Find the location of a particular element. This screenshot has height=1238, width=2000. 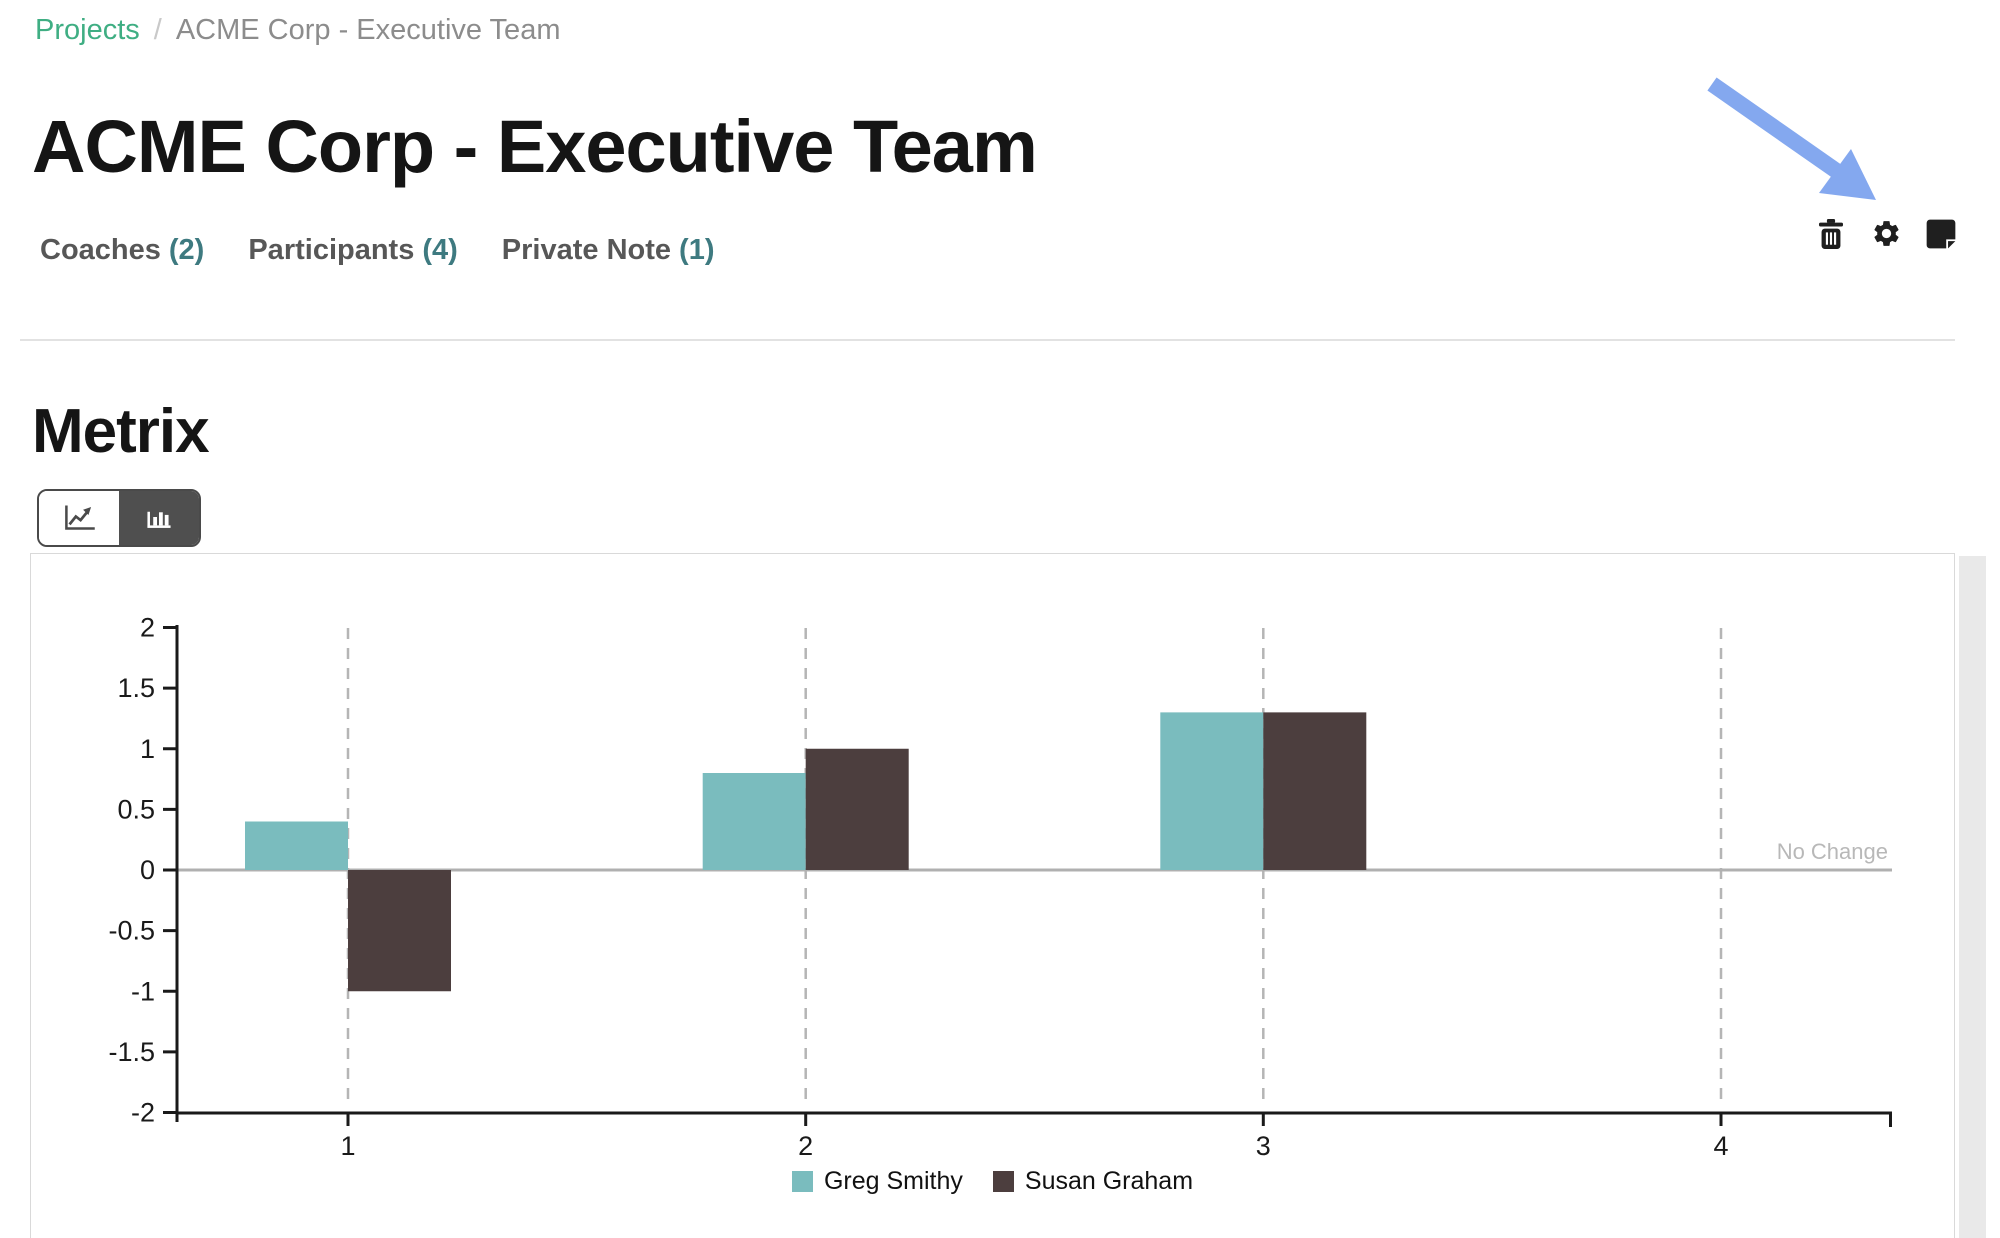

legend-item: Greg Smithy is located at coordinates (877, 1181).